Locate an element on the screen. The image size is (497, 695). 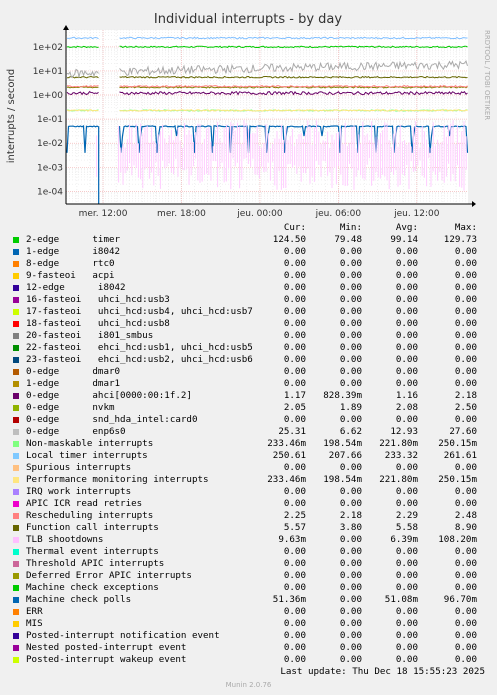
legend-label: Function call interrupts is located at coordinates (92, 527).